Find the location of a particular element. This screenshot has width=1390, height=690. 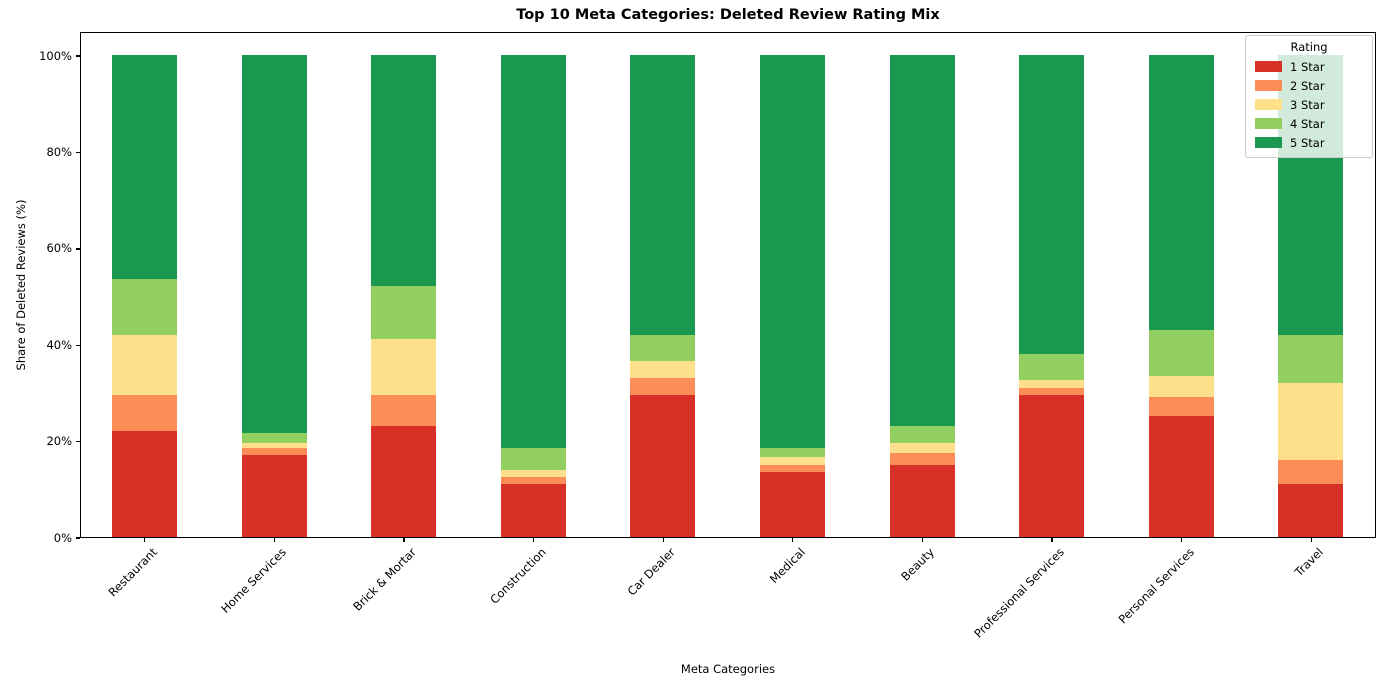

y-tick-label: 100% is located at coordinates (55, 55).